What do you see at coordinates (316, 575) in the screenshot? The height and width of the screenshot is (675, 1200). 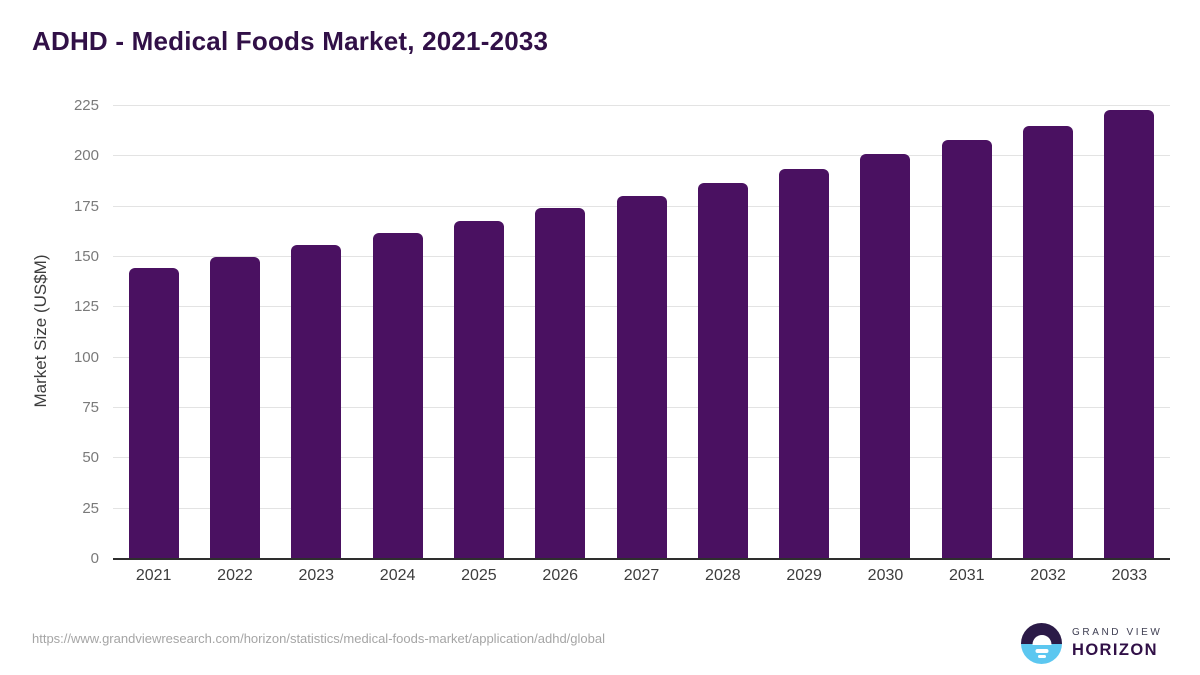 I see `x-tick-label-2023: 2023` at bounding box center [316, 575].